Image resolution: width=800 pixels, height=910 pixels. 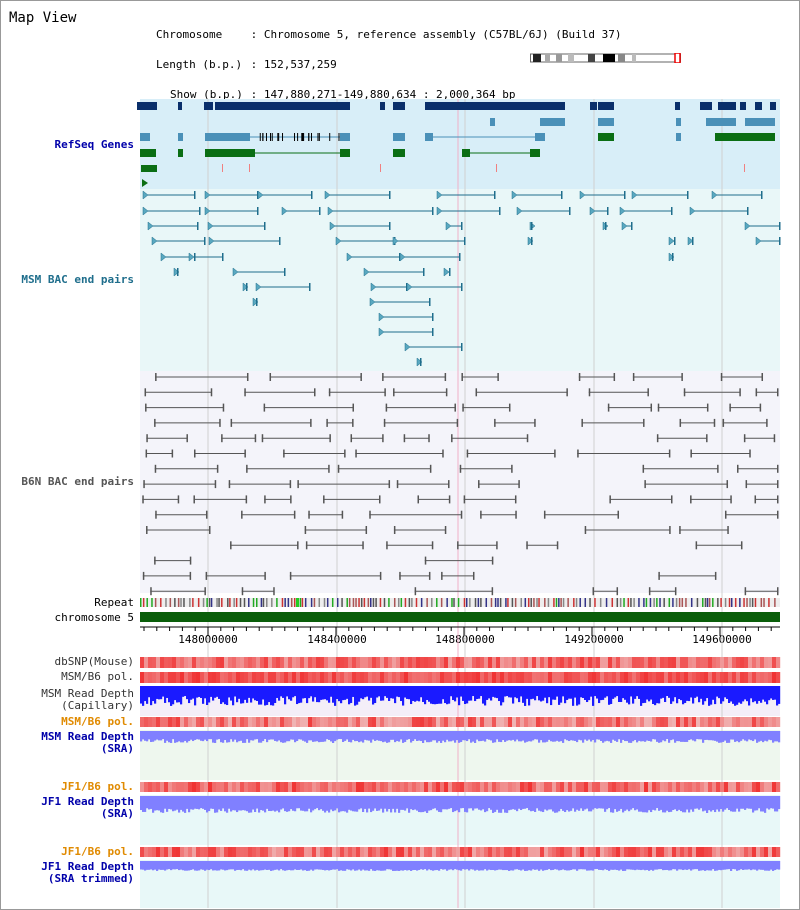 I want to click on track-label-jf1-b6-pol-1: JF1/B6 pol., so click(x=97, y=786).